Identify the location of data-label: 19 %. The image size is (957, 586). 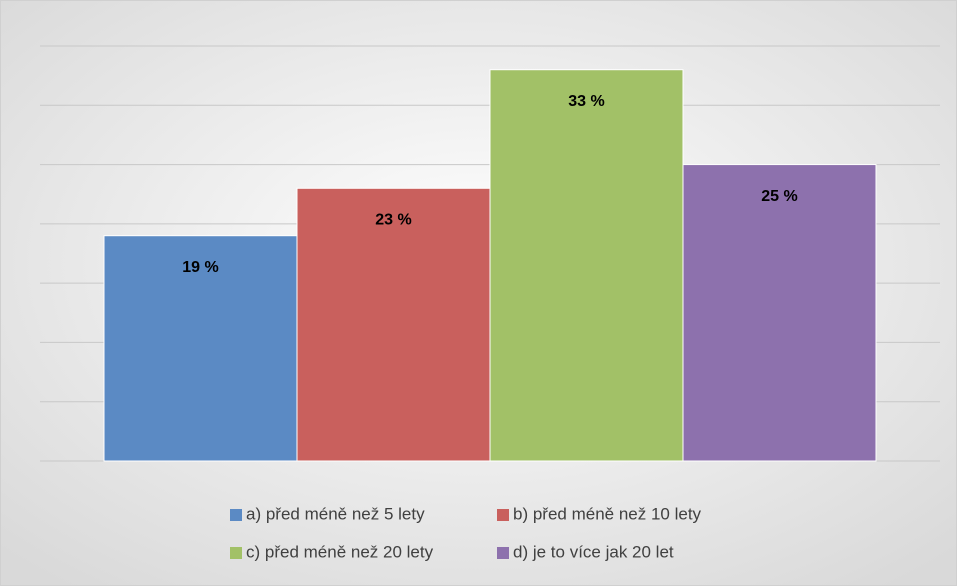
(200, 267).